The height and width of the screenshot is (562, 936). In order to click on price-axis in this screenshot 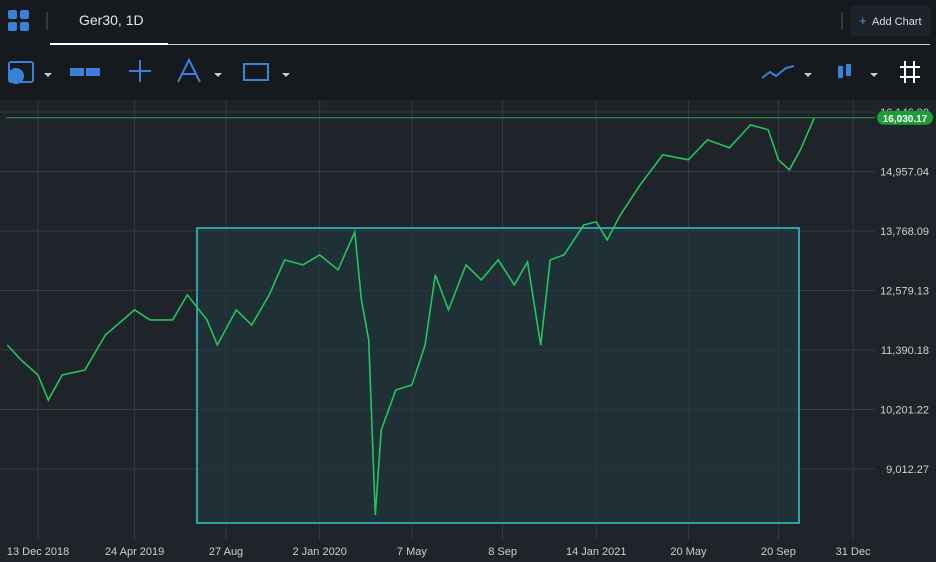, I will do `click(905, 331)`.